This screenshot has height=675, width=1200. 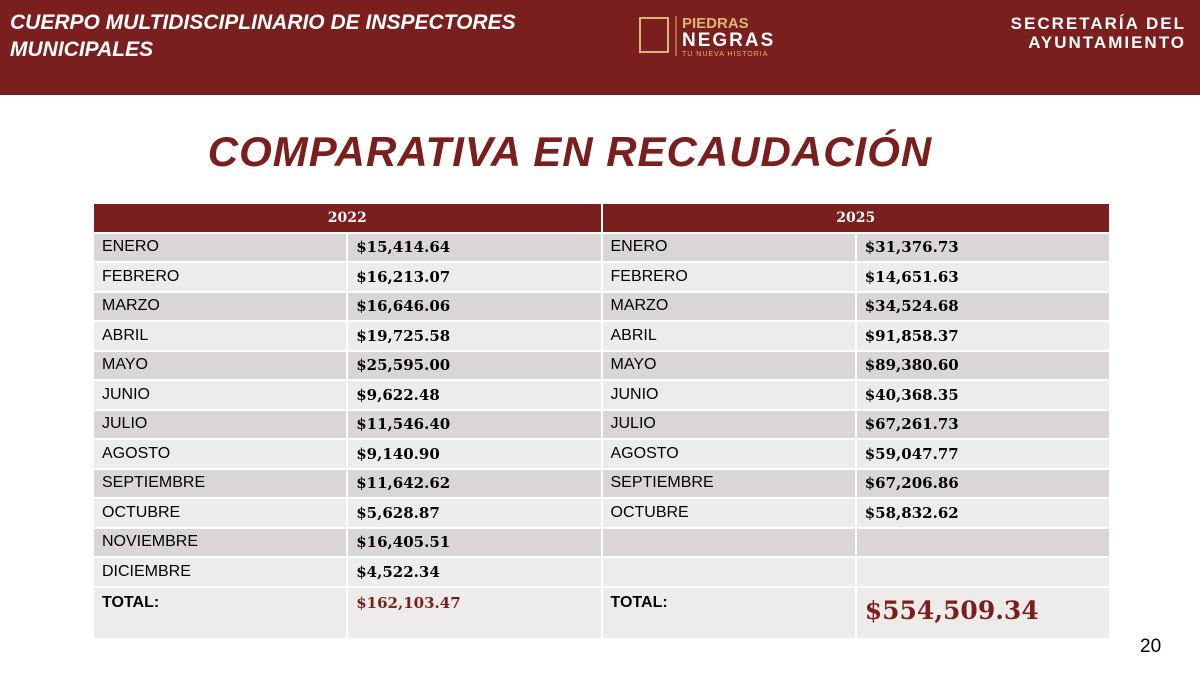 What do you see at coordinates (983, 513) in the screenshot?
I see `amount-cell: $58,832.62` at bounding box center [983, 513].